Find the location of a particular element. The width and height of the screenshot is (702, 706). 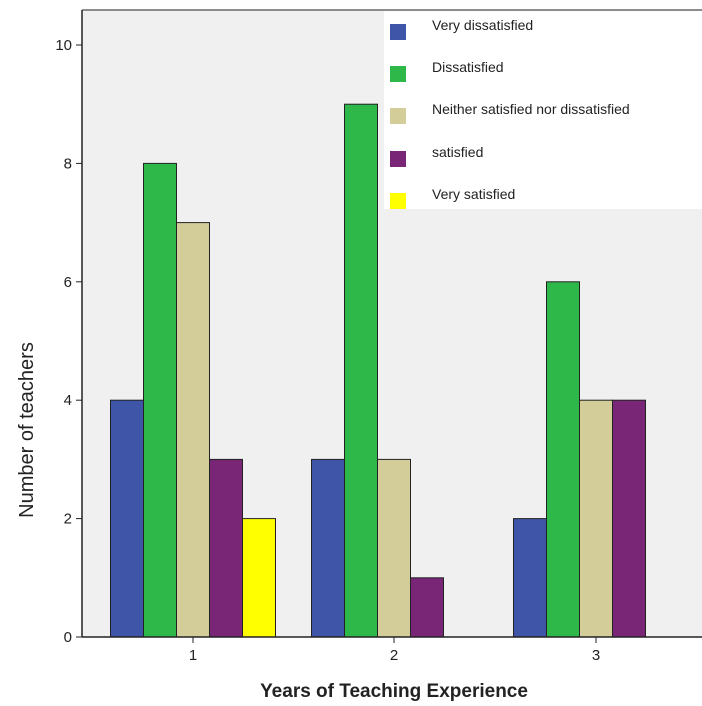

y-tick-label: 8 is located at coordinates (68, 163).